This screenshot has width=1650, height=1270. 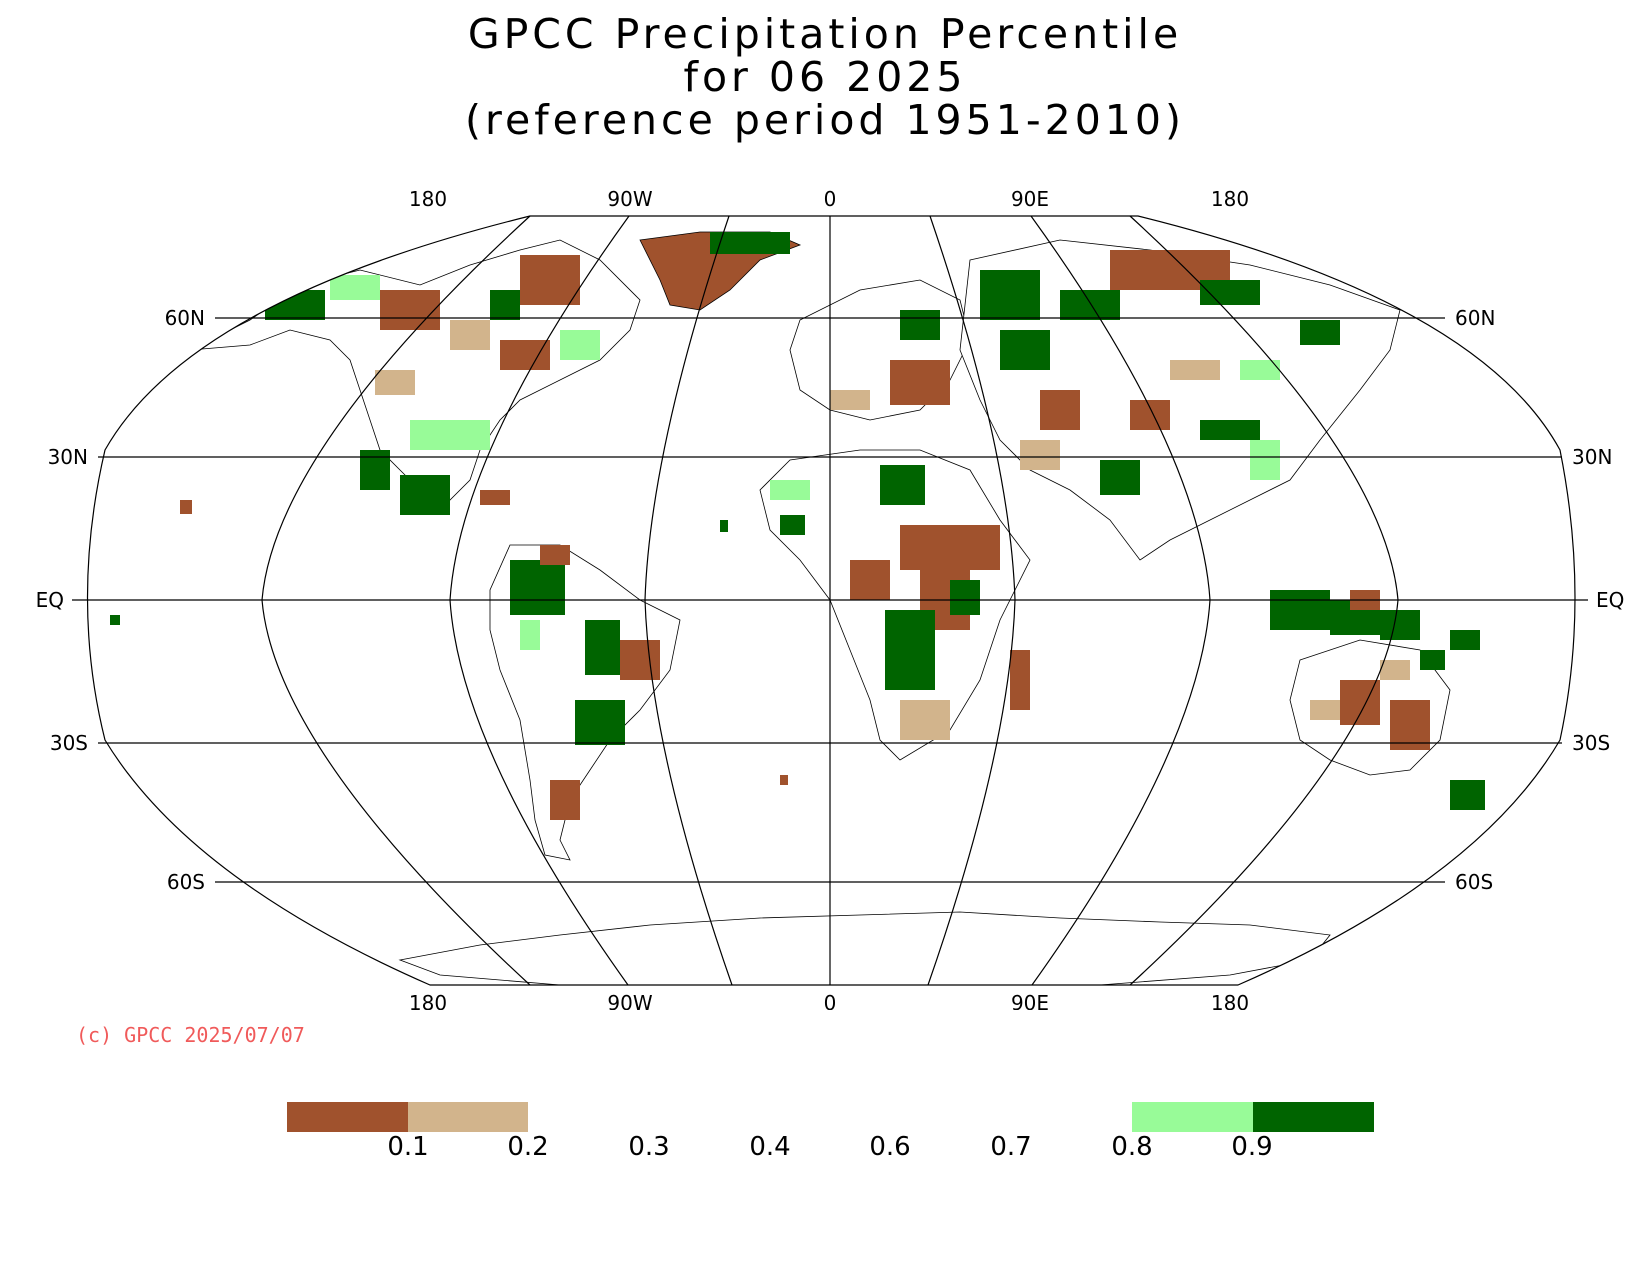 I want to click on lat-label-left-30s: 30S, so click(x=69, y=743).